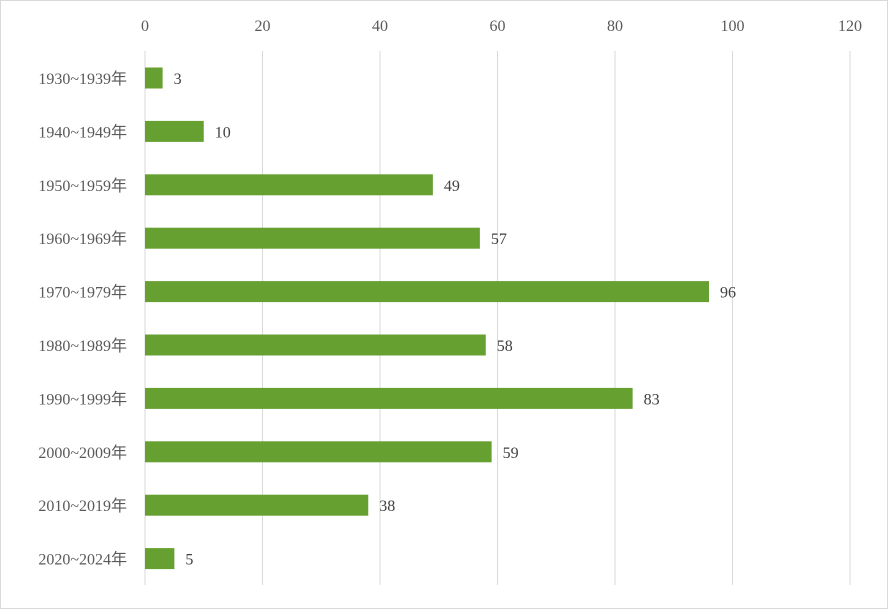 Image resolution: width=888 pixels, height=609 pixels. What do you see at coordinates (82, 506) in the screenshot?
I see `category-label: 2010~2019年` at bounding box center [82, 506].